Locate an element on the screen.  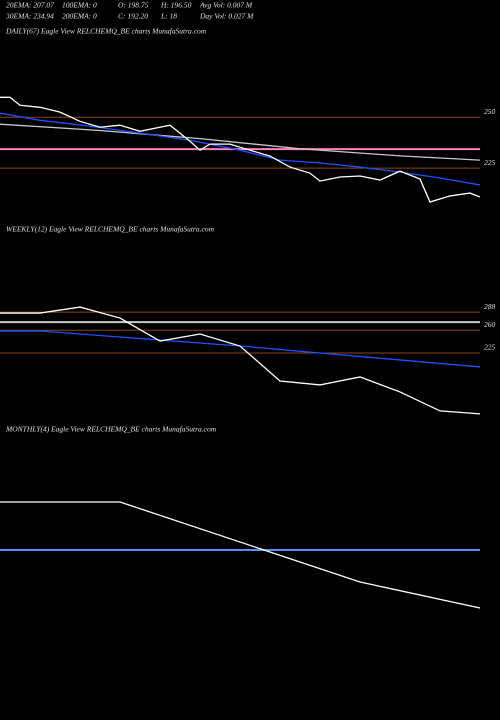
stat: C: 192.20 is located at coordinates (133, 16).